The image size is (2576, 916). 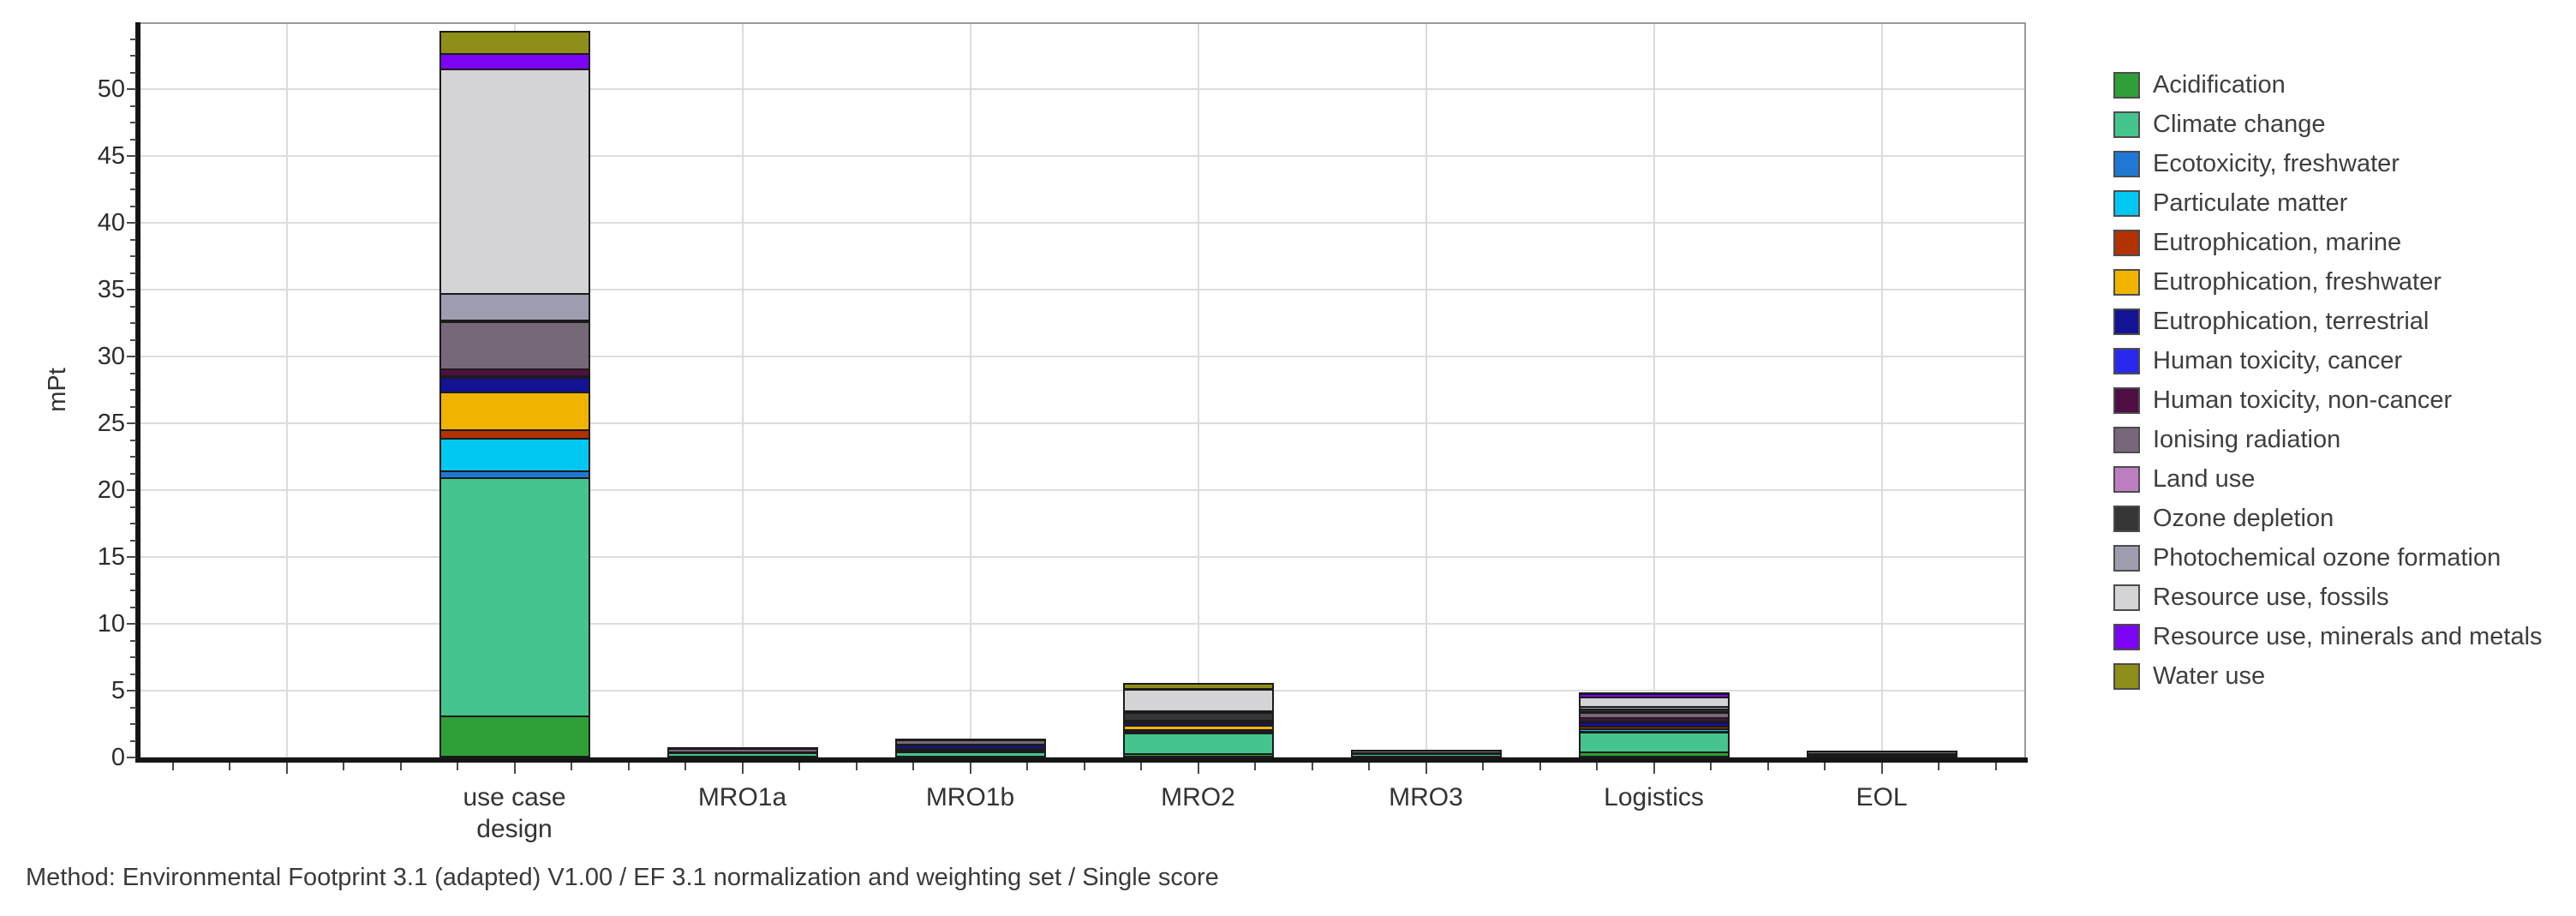 I want to click on legend-label: Human toxicity, cancer, so click(x=2278, y=360).